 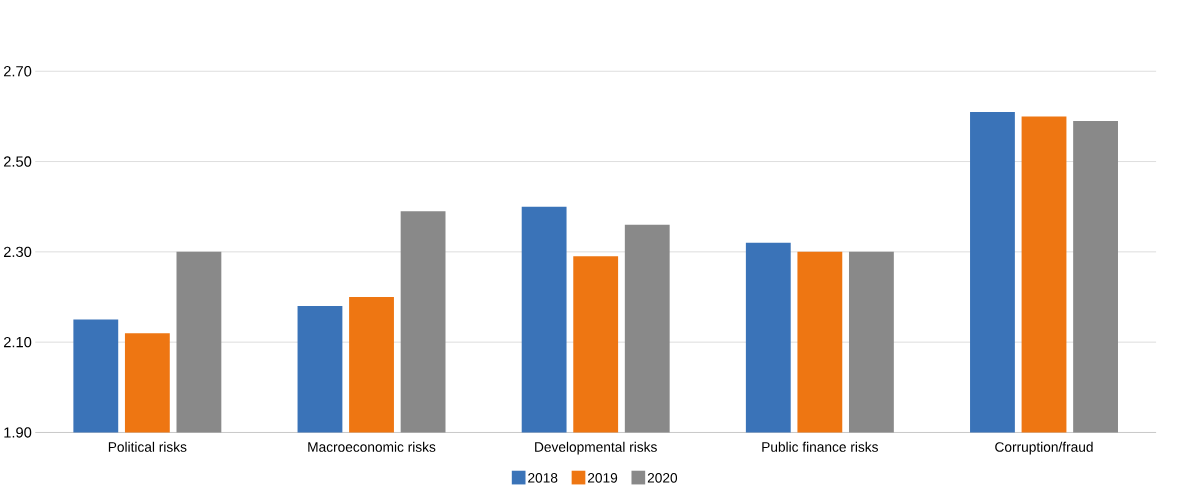 What do you see at coordinates (18, 432) in the screenshot?
I see `y-tick-label: 1.90` at bounding box center [18, 432].